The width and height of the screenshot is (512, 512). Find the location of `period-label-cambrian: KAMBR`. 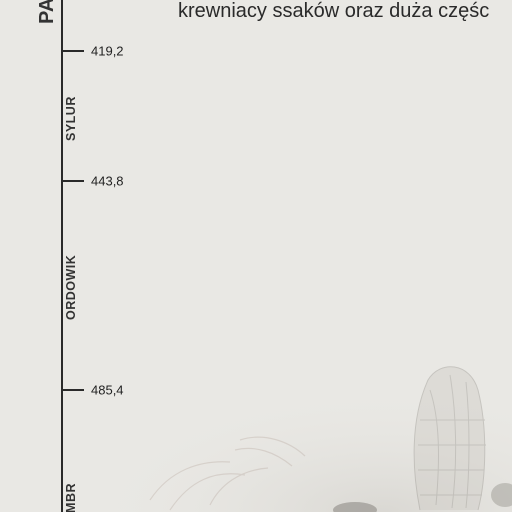

period-label-cambrian: KAMBR is located at coordinates (71, 497).